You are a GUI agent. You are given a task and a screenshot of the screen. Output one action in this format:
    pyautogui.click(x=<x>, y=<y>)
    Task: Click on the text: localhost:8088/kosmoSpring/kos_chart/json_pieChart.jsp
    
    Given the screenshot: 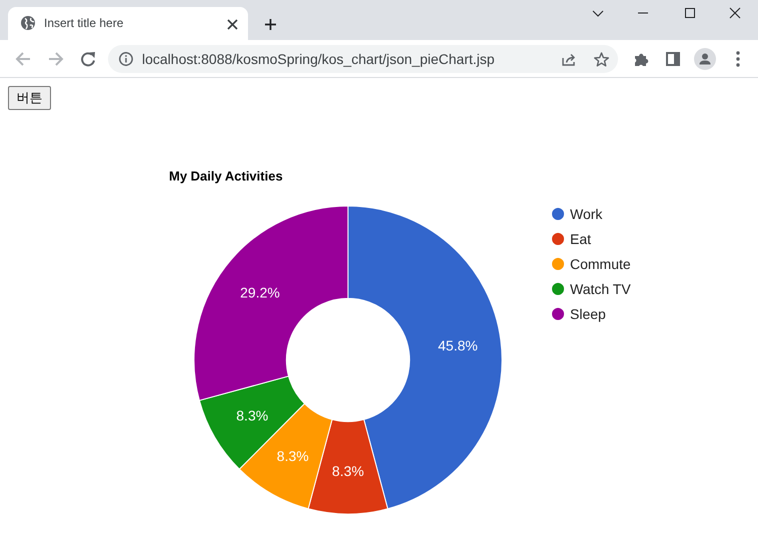 What is the action you would take?
    pyautogui.click(x=318, y=59)
    